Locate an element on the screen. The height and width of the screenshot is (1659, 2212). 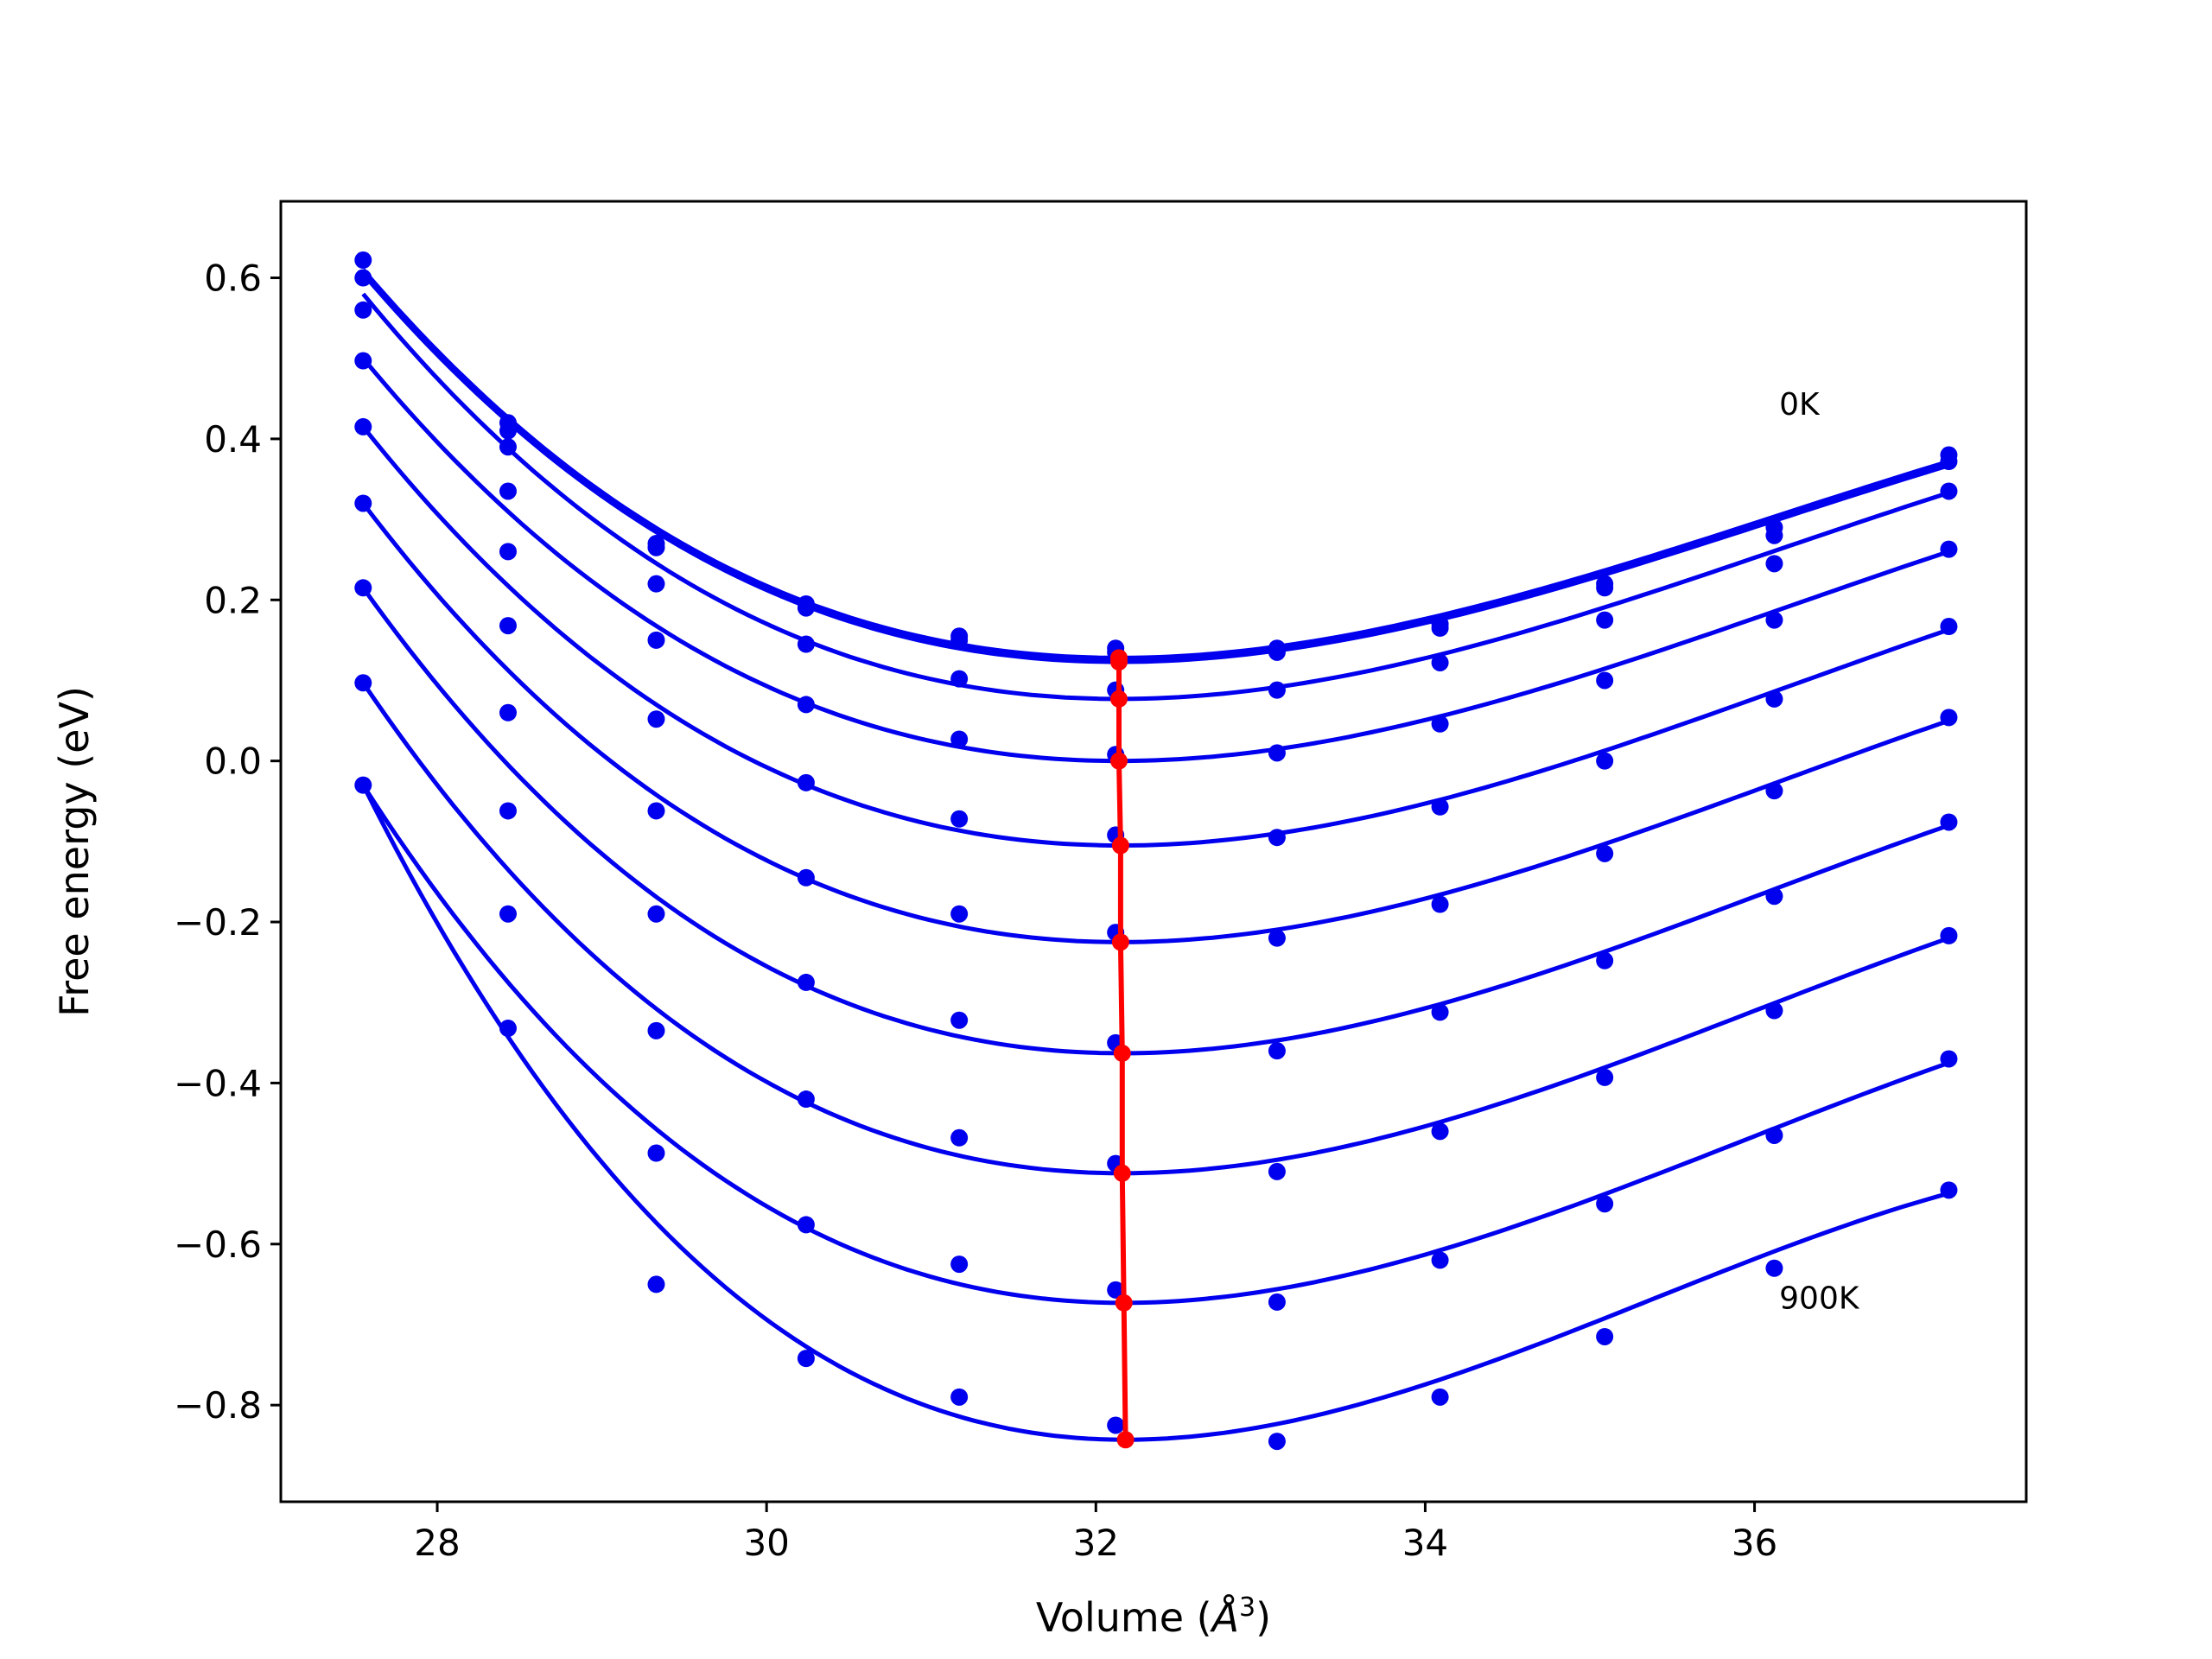
minimum-path is located at coordinates (1122, 1049).